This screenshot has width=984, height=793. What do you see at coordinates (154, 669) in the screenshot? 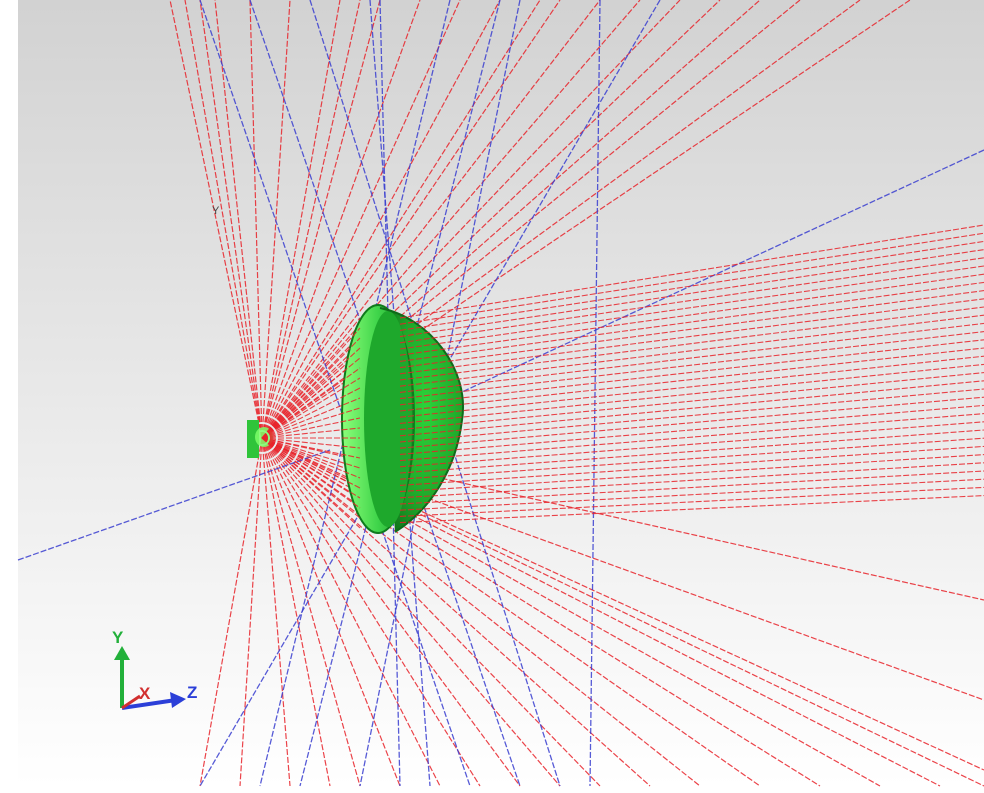
I see `orientation-triad: Y X Z` at bounding box center [154, 669].